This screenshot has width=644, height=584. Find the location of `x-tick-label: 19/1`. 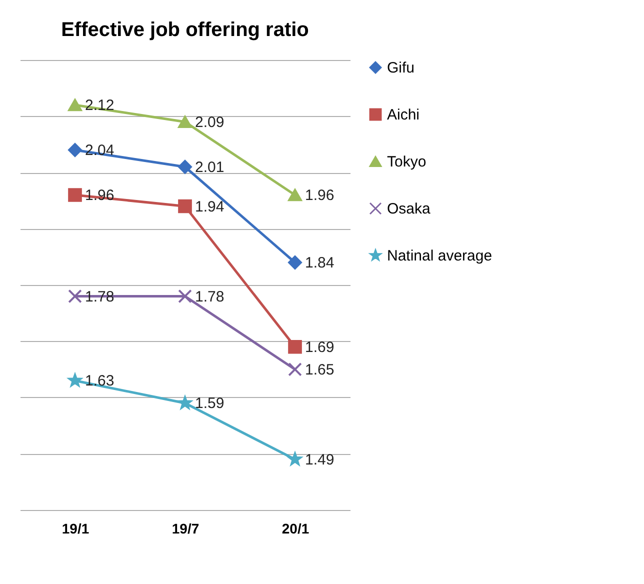

x-tick-label: 19/1 is located at coordinates (76, 528).